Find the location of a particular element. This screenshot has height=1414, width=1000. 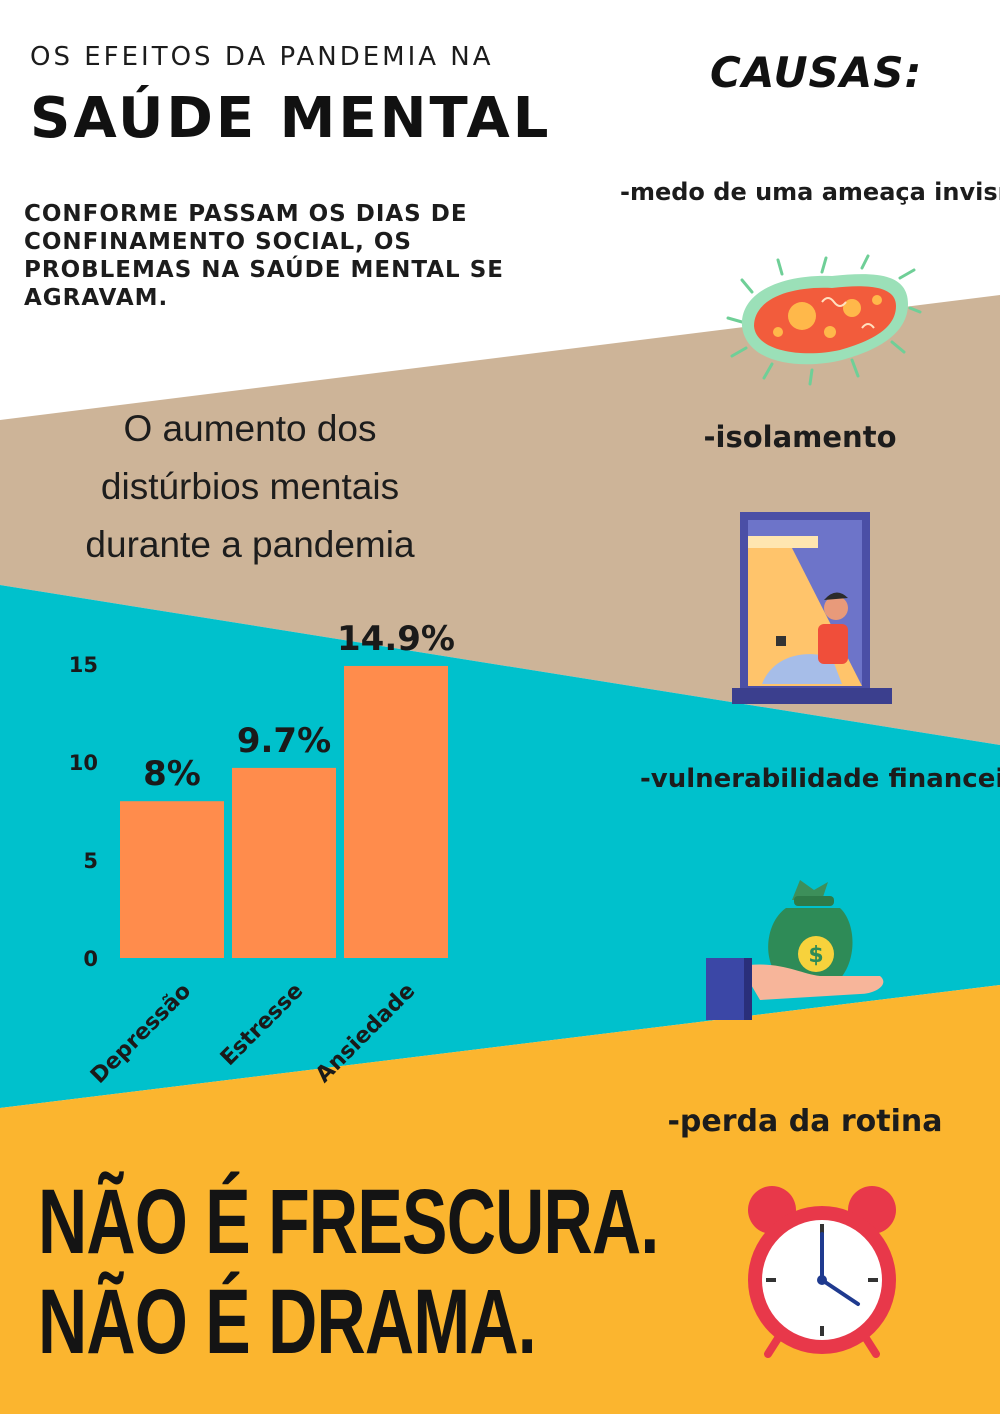

y-tick-label: 5 is located at coordinates (90, 861).